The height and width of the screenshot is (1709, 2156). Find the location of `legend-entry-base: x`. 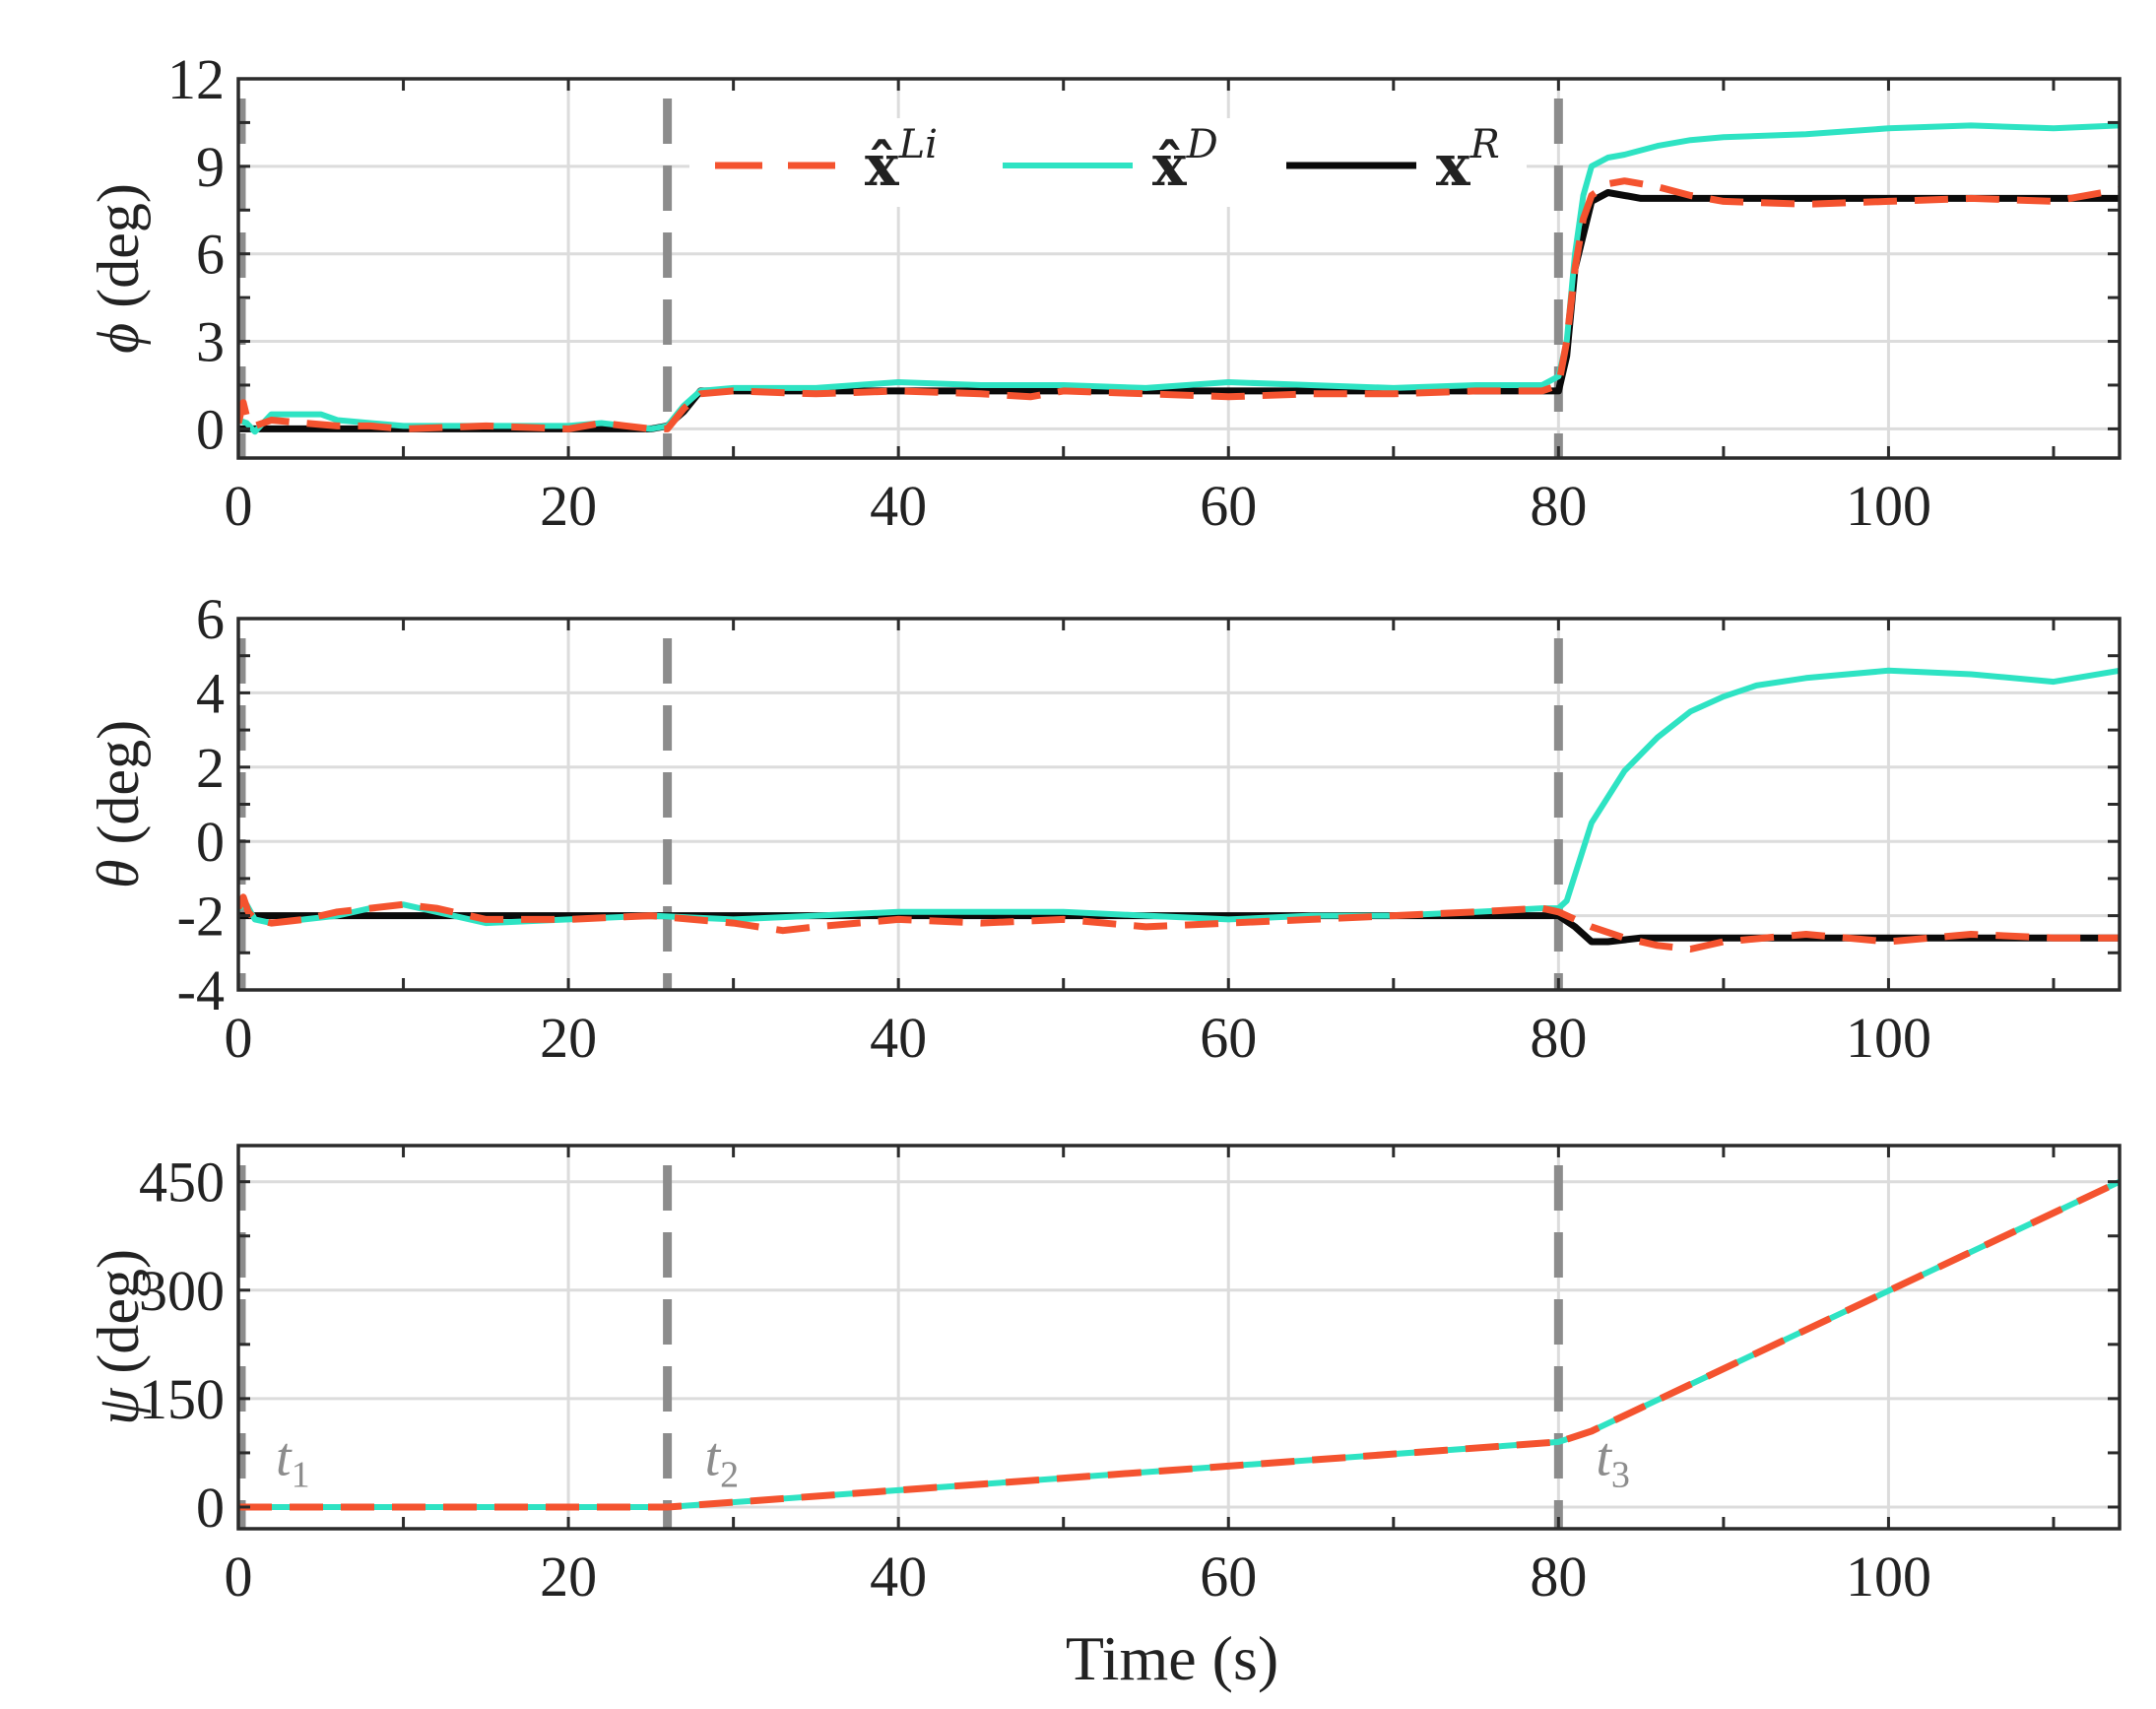

legend-entry-base: x is located at coordinates (1453, 165).